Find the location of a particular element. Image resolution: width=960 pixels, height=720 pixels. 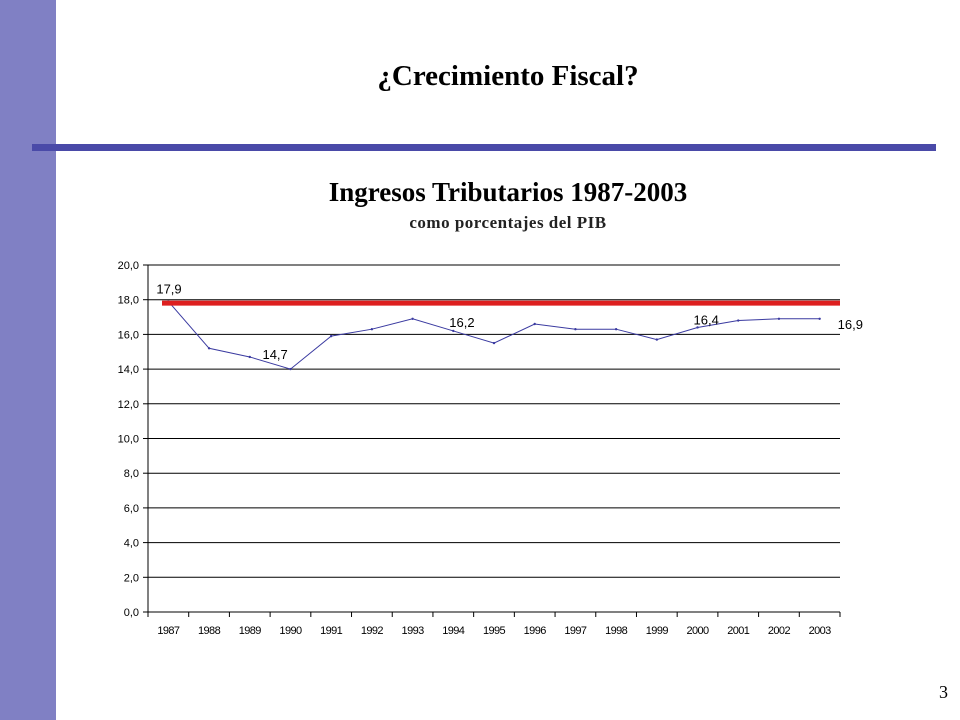

x-tick-label: 1995 is located at coordinates (494, 631).